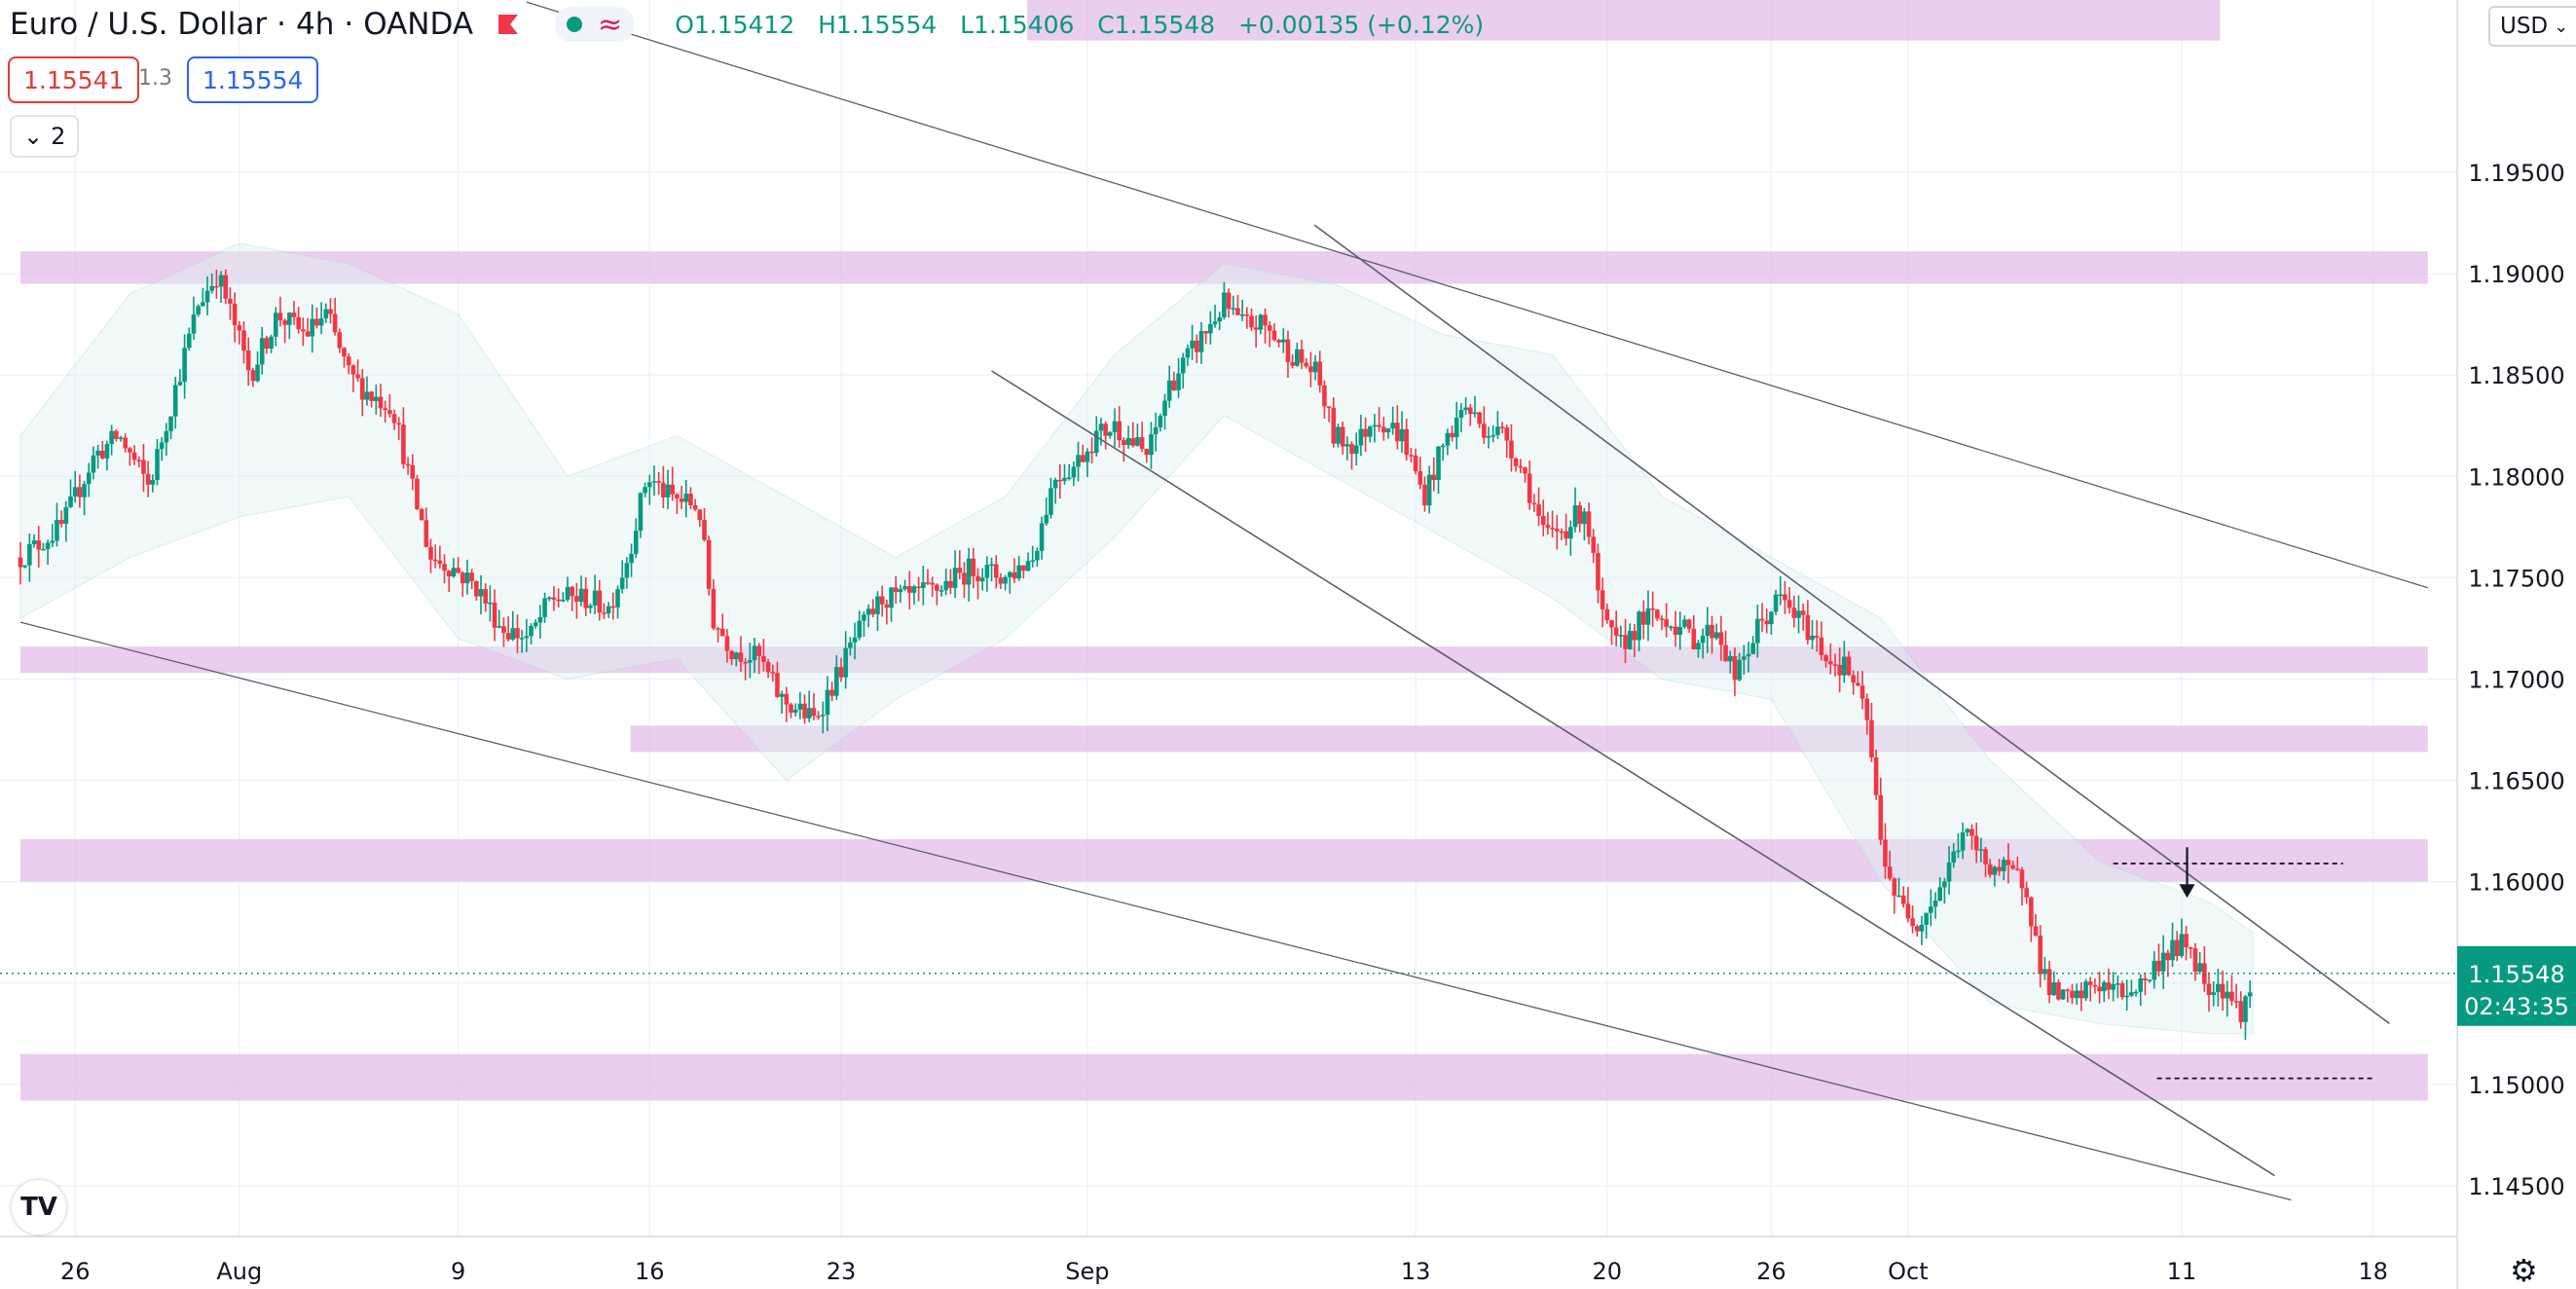 The width and height of the screenshot is (2576, 1289). Describe the element at coordinates (595, 25) in the screenshot. I see `status-chip: ≈` at that location.